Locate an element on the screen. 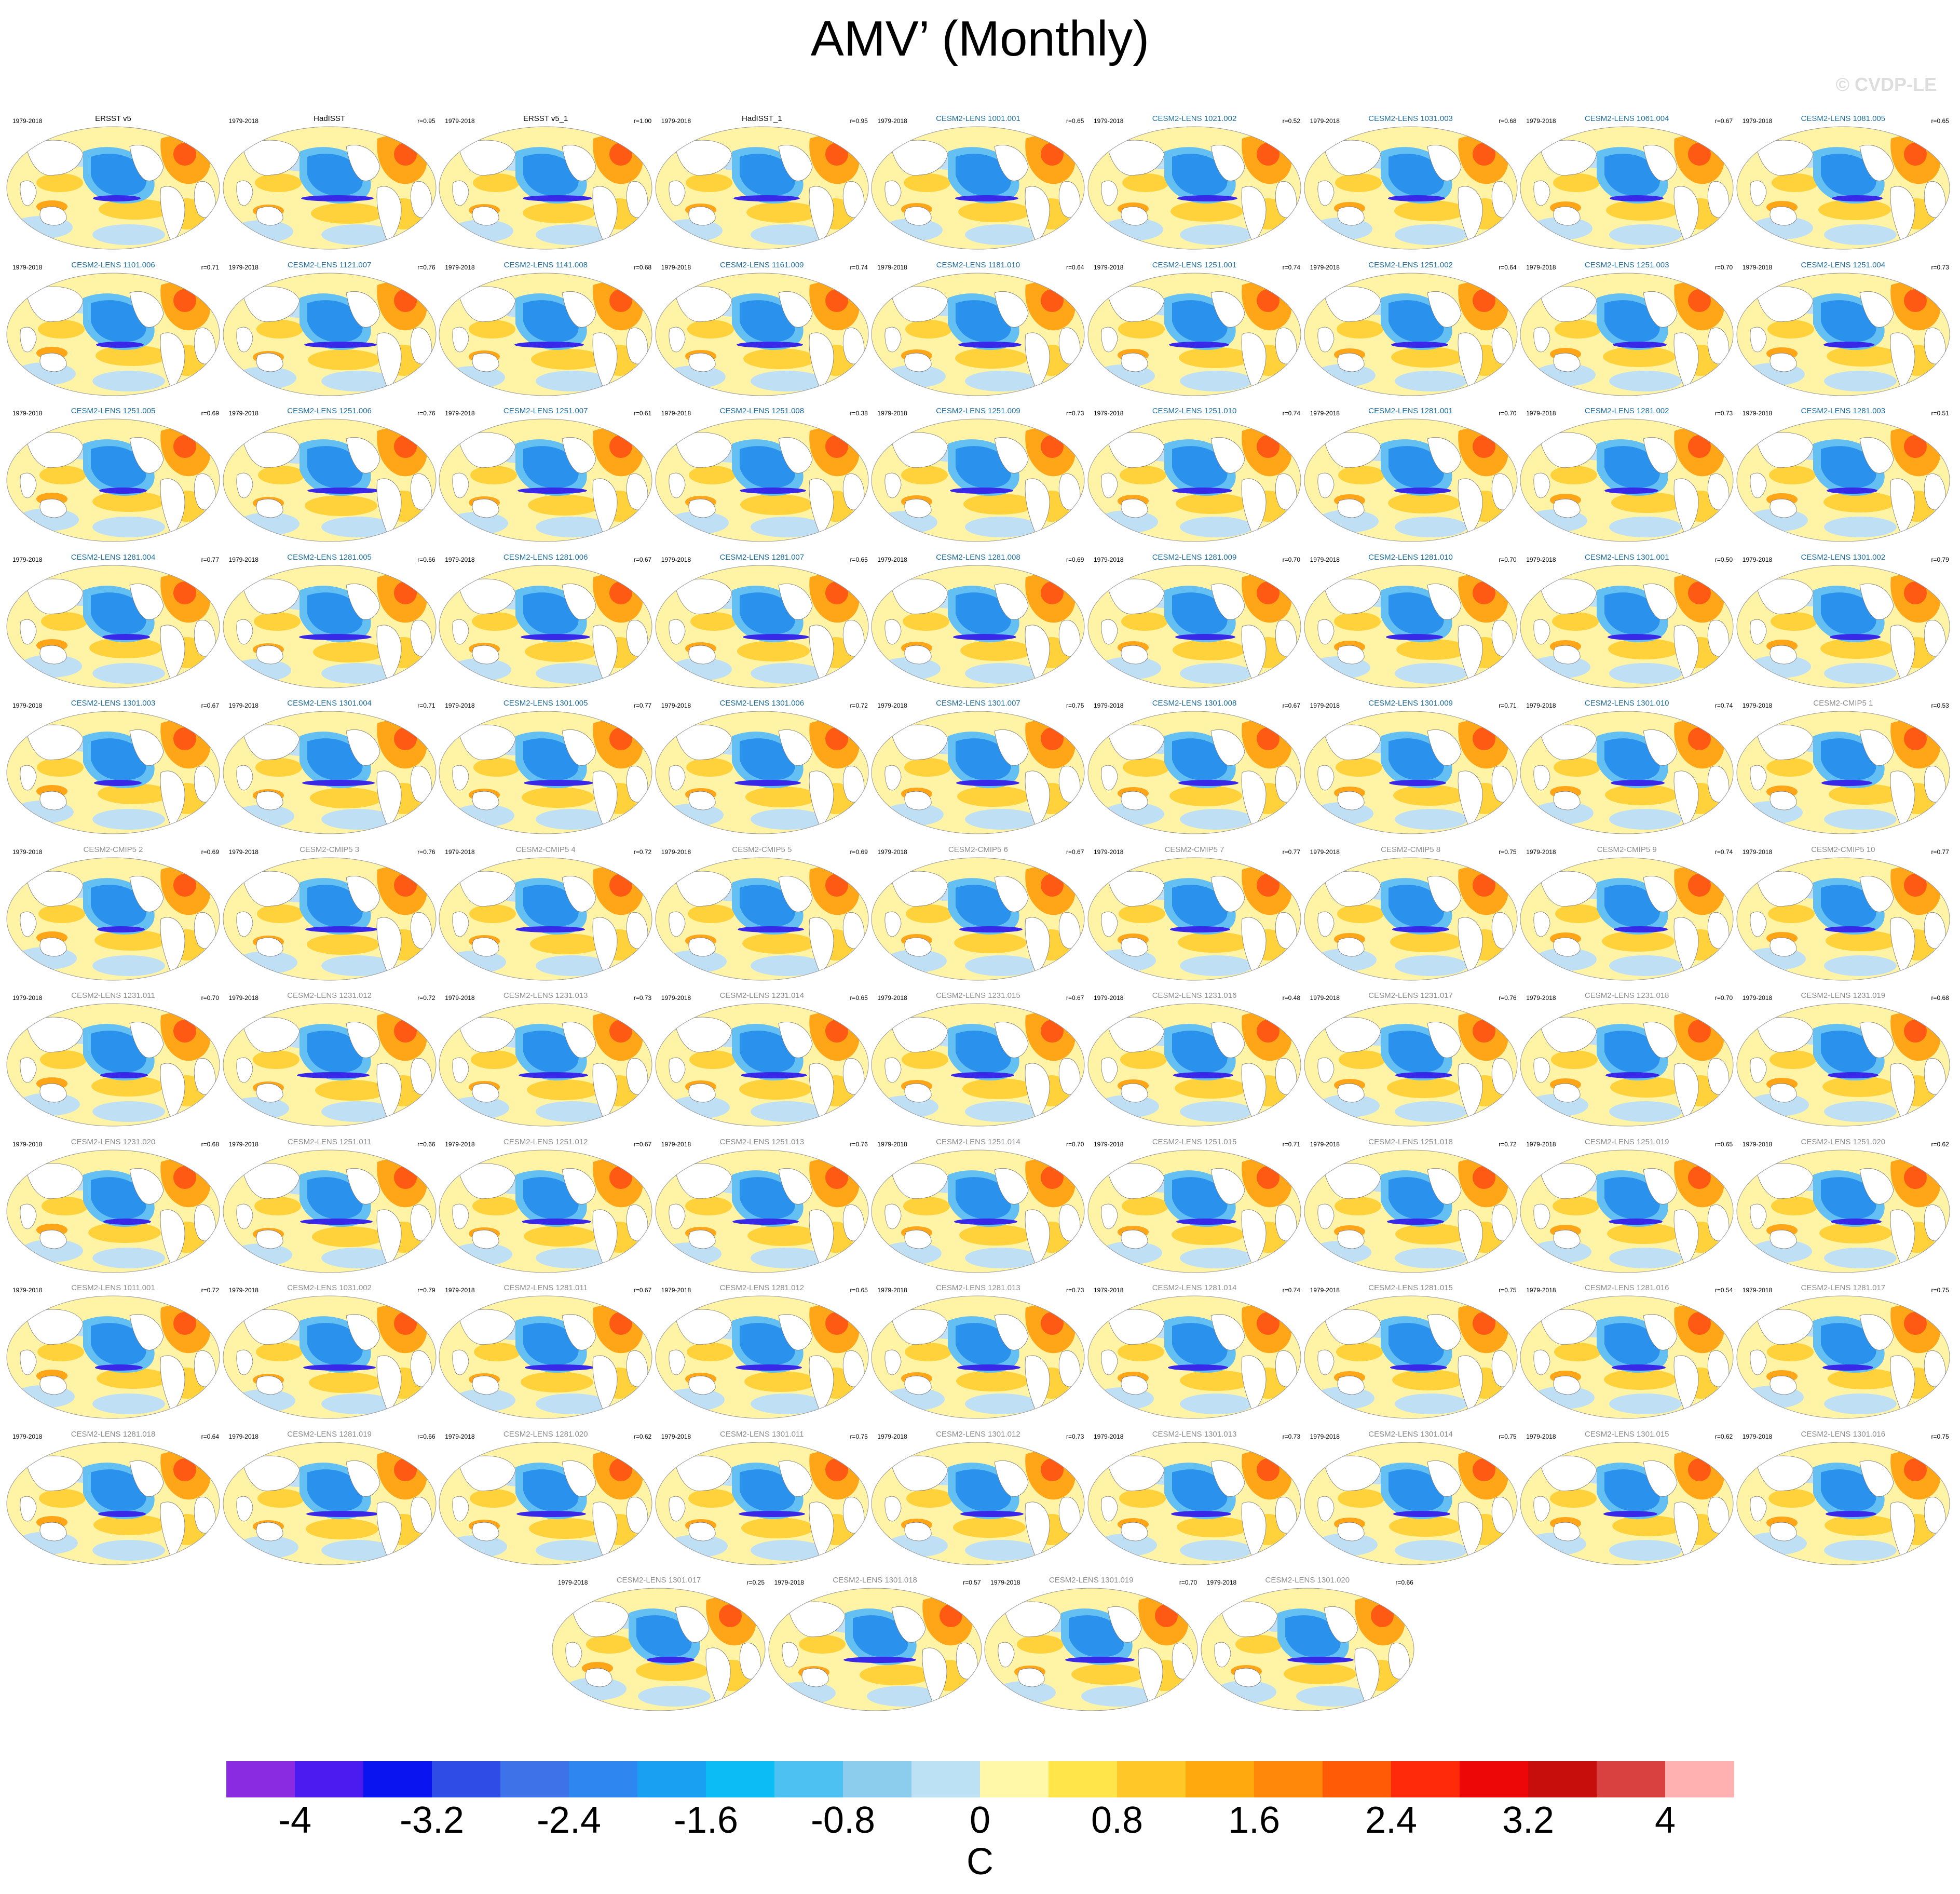 The width and height of the screenshot is (1960, 1894). colorbar-tick-label: 0.8 is located at coordinates (1117, 1821).